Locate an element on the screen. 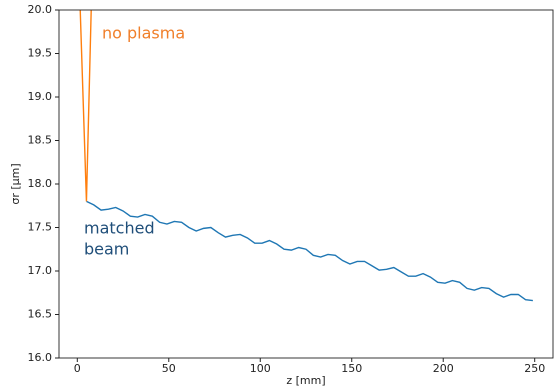 The image size is (556, 390). y-axis-label: σr [μm] is located at coordinates (15, 183).